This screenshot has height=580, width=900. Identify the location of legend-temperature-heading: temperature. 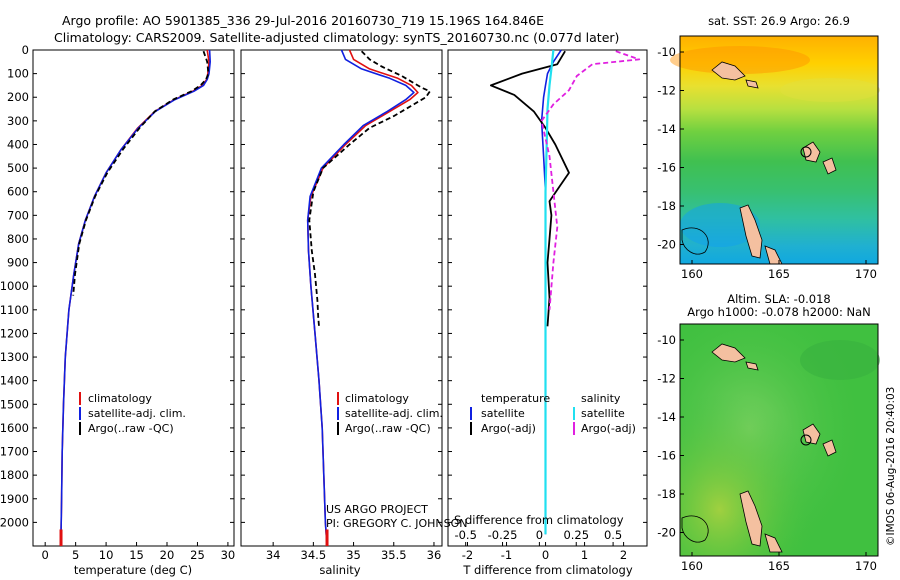
(515, 398).